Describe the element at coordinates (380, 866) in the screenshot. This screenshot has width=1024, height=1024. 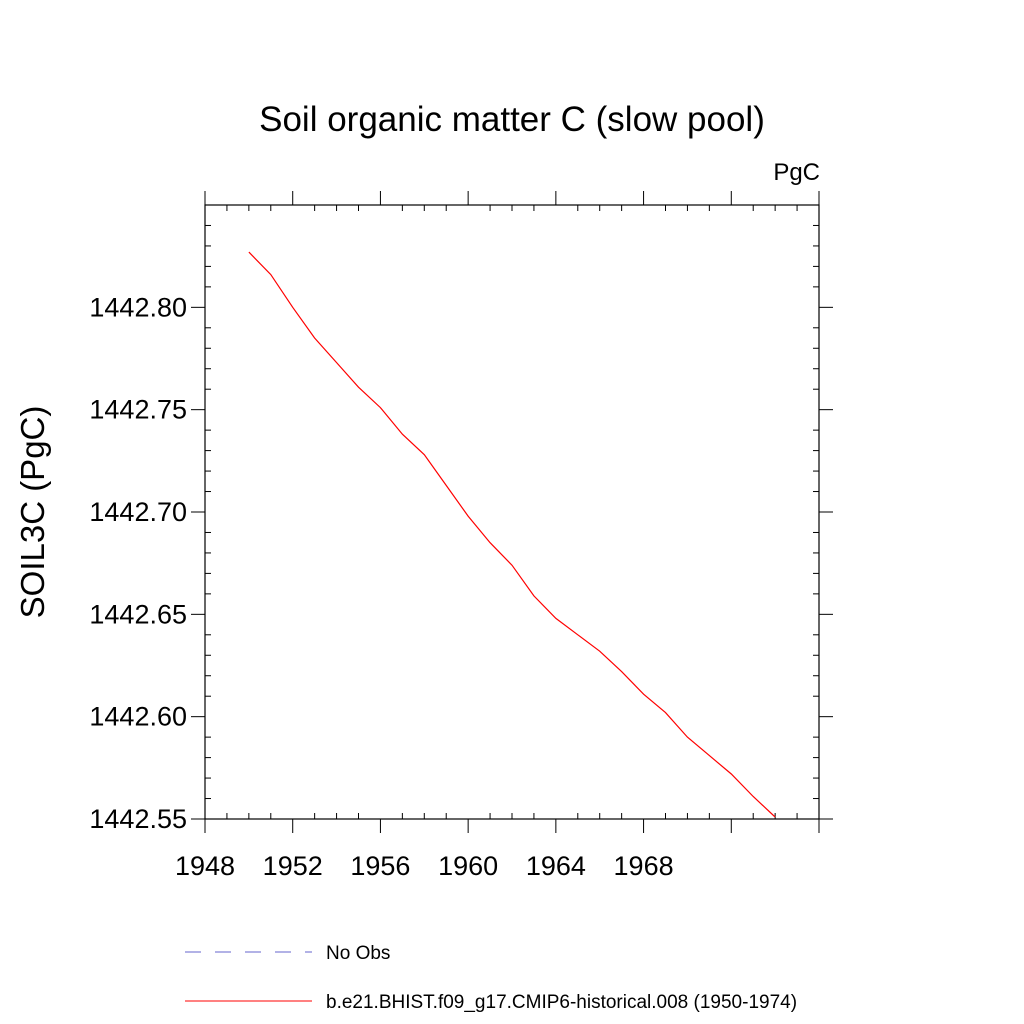
I see `x-tick-label: 1956` at that location.